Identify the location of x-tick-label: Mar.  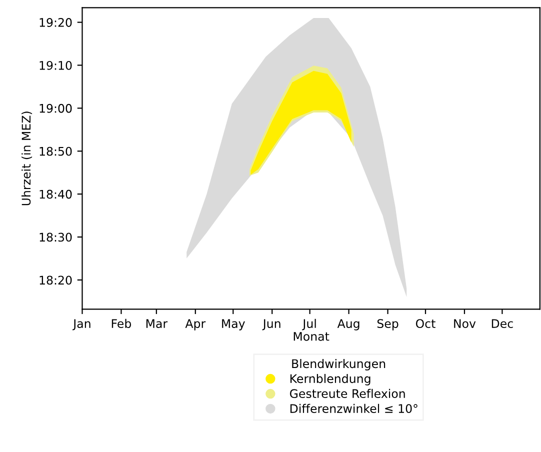
(157, 323).